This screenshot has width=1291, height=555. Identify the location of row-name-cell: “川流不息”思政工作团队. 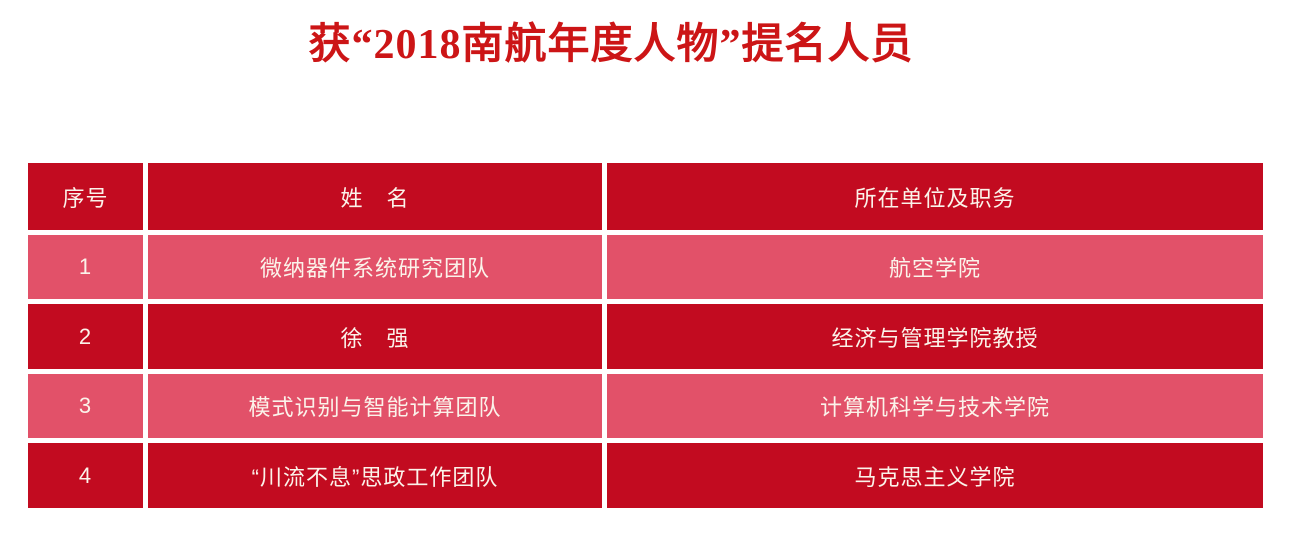
(375, 475).